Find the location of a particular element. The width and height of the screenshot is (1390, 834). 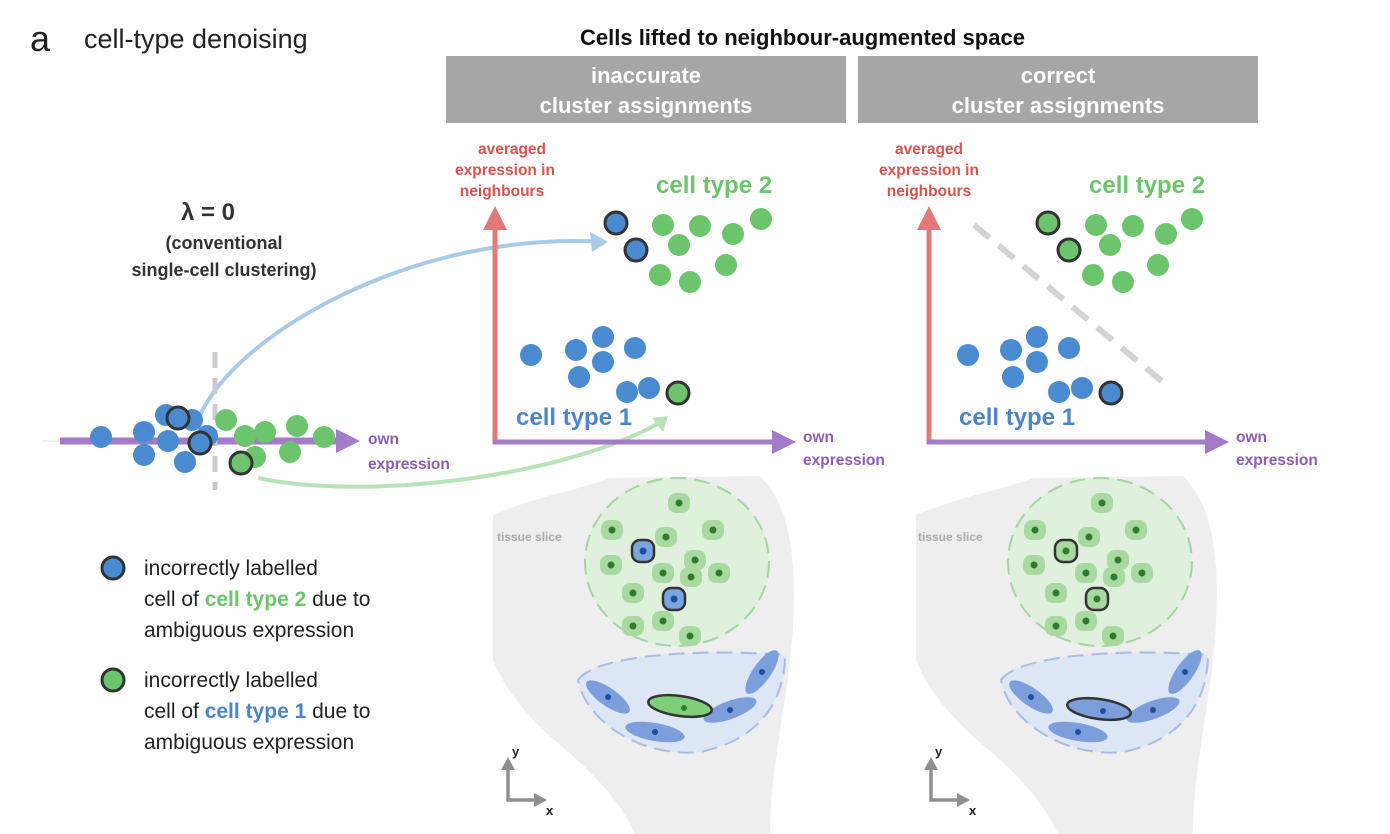

box-correct-line1: correct is located at coordinates (1058, 75).